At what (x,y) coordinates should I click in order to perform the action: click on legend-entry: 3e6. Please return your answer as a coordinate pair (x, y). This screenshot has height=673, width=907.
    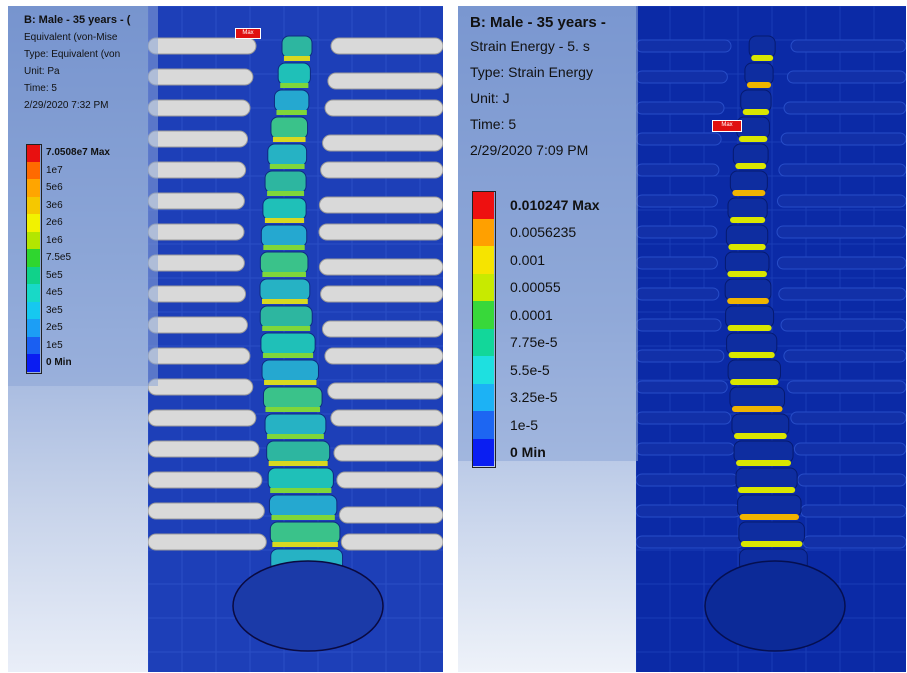
    Looking at the image, I should click on (68, 205).